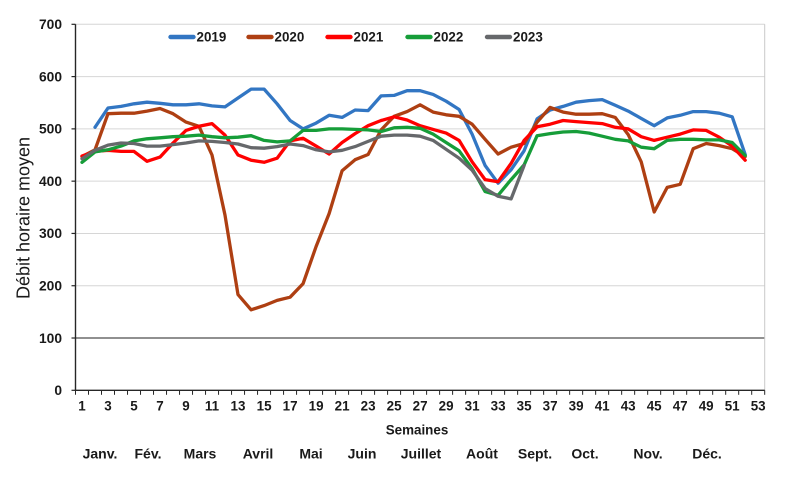  Describe the element at coordinates (290, 406) in the screenshot. I see `svg-text: 17` at that location.